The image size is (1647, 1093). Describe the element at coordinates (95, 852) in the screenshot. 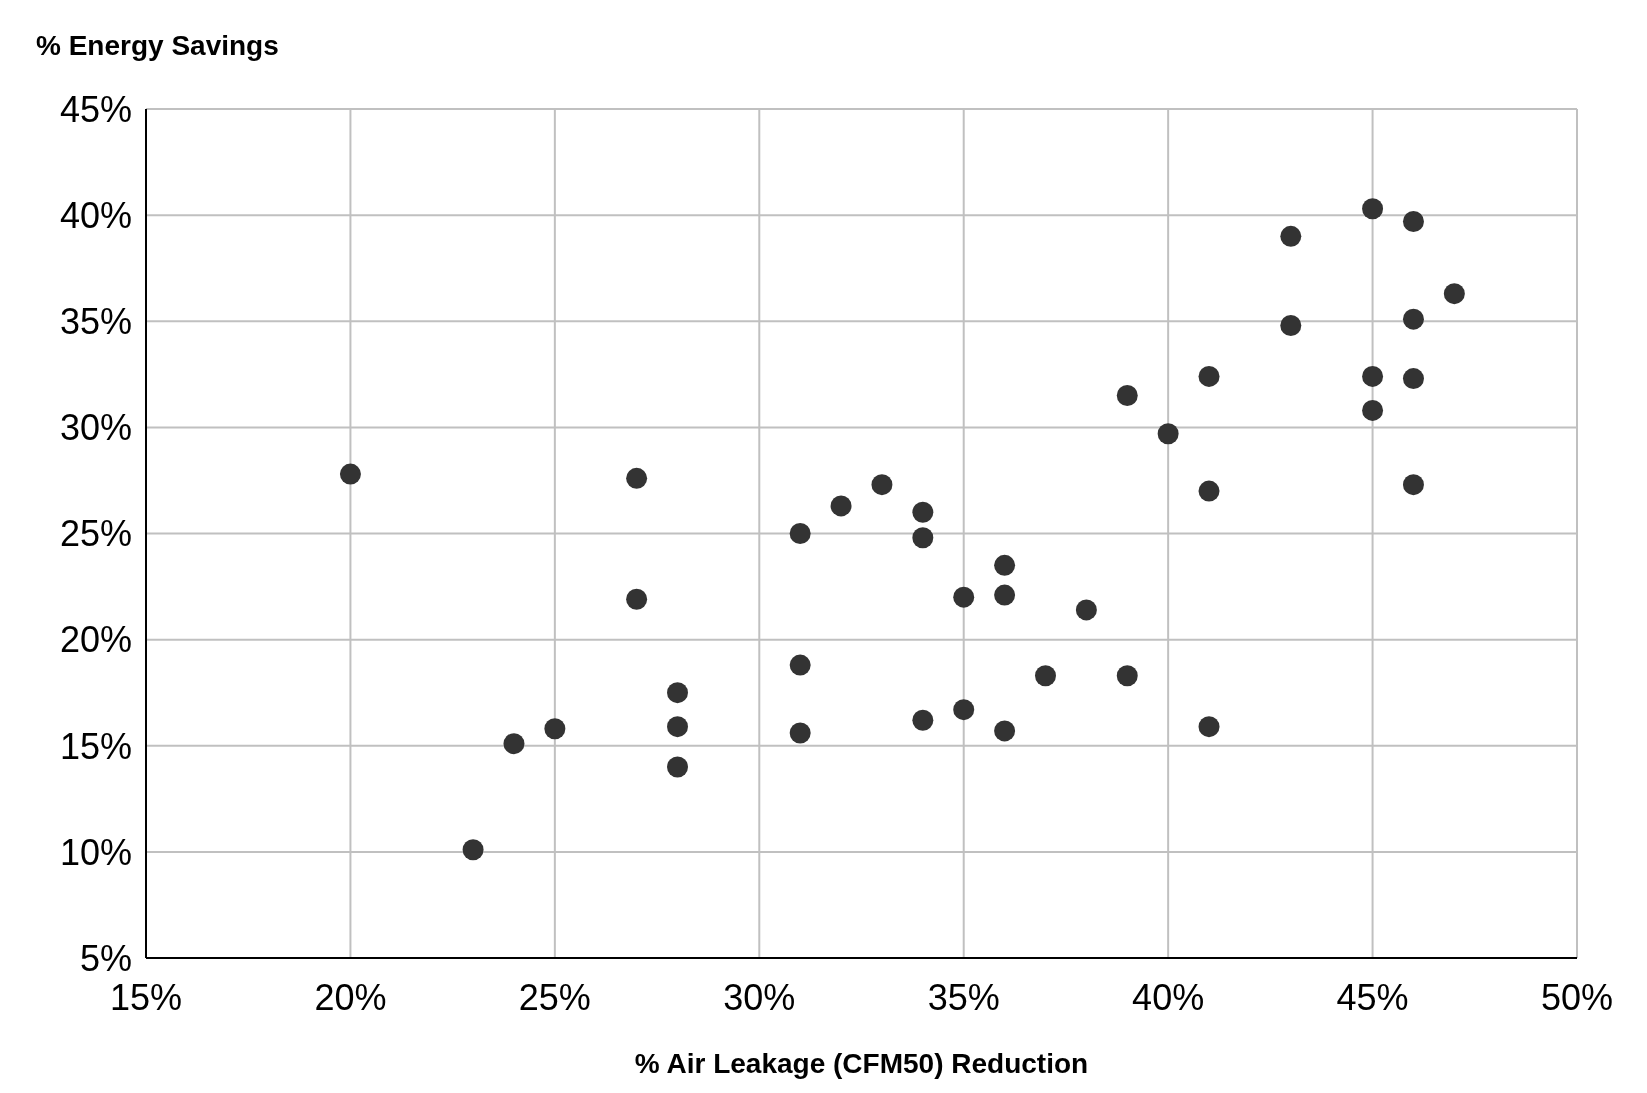

I see `y-tick-label: 10%` at that location.